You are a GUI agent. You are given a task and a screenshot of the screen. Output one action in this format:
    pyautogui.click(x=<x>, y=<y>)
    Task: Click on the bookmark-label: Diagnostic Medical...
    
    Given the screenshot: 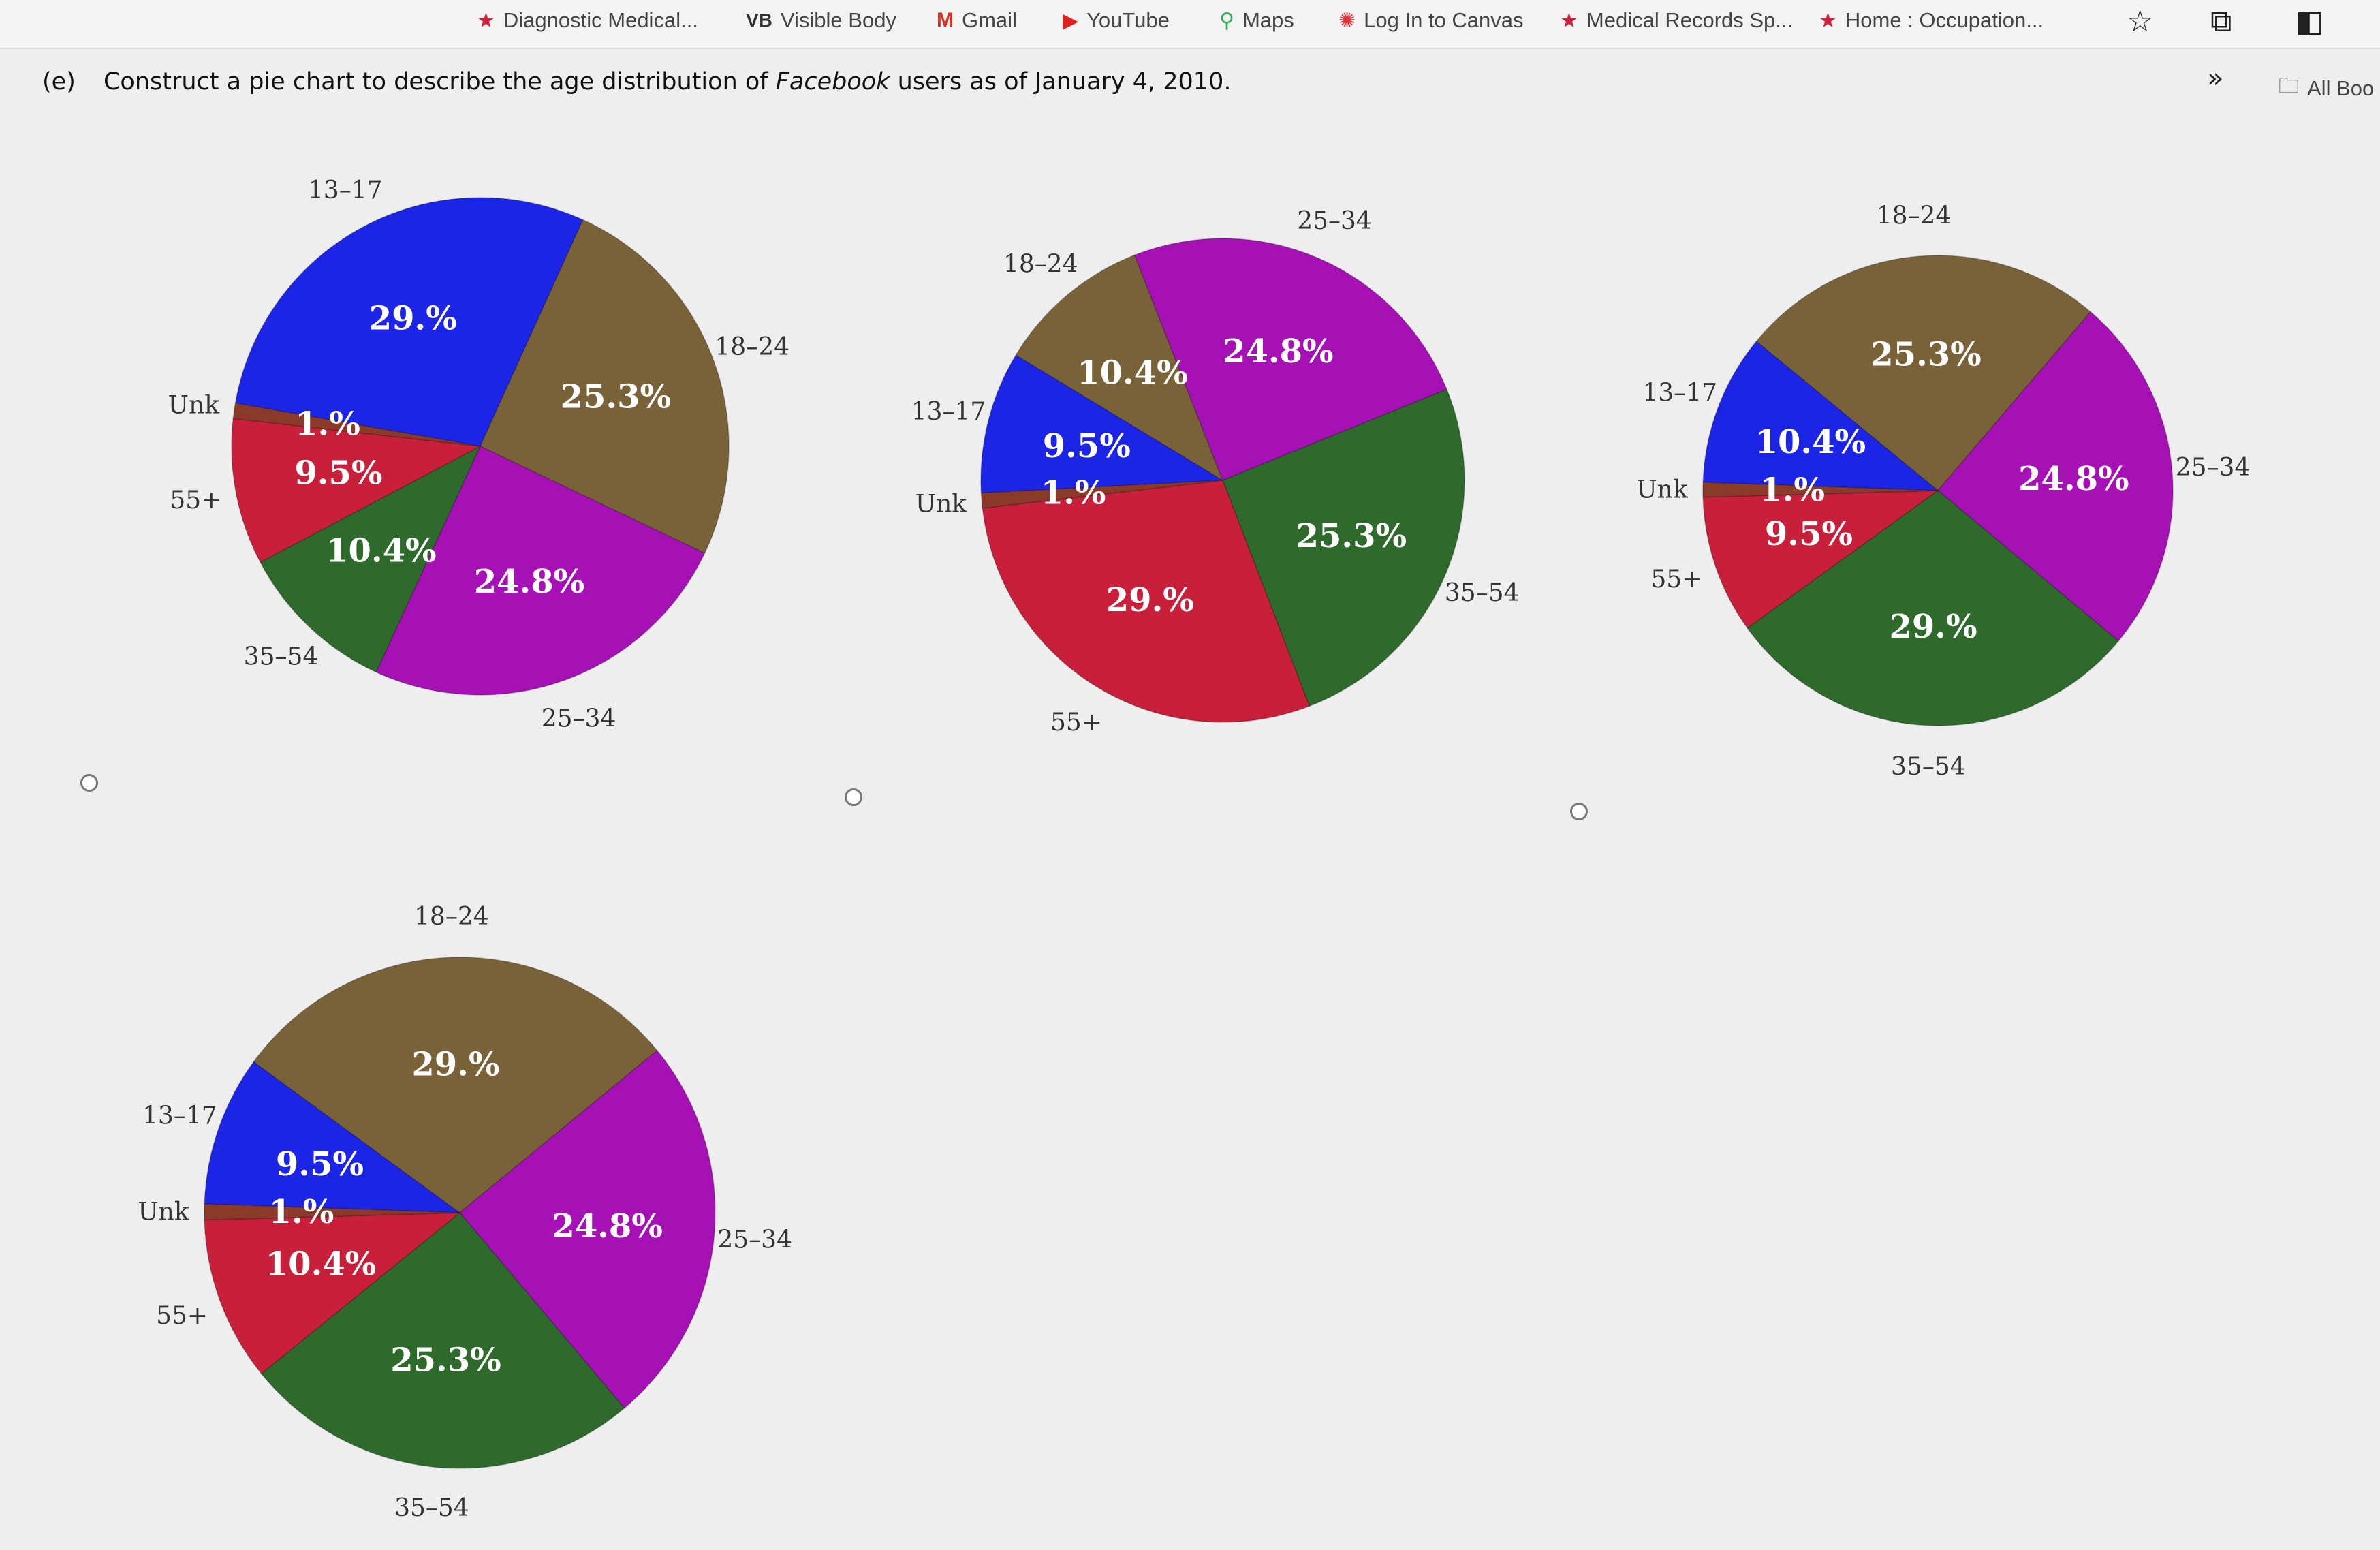 What is the action you would take?
    pyautogui.click(x=600, y=20)
    